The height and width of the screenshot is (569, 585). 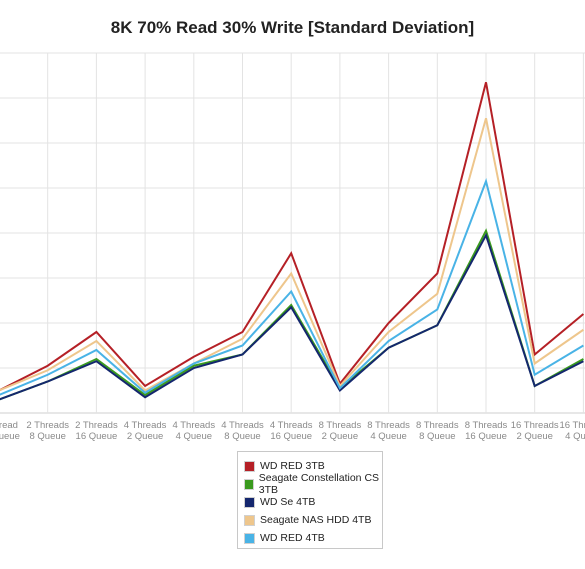 I want to click on legend-entry: WD Se 4TB, so click(x=313, y=502).